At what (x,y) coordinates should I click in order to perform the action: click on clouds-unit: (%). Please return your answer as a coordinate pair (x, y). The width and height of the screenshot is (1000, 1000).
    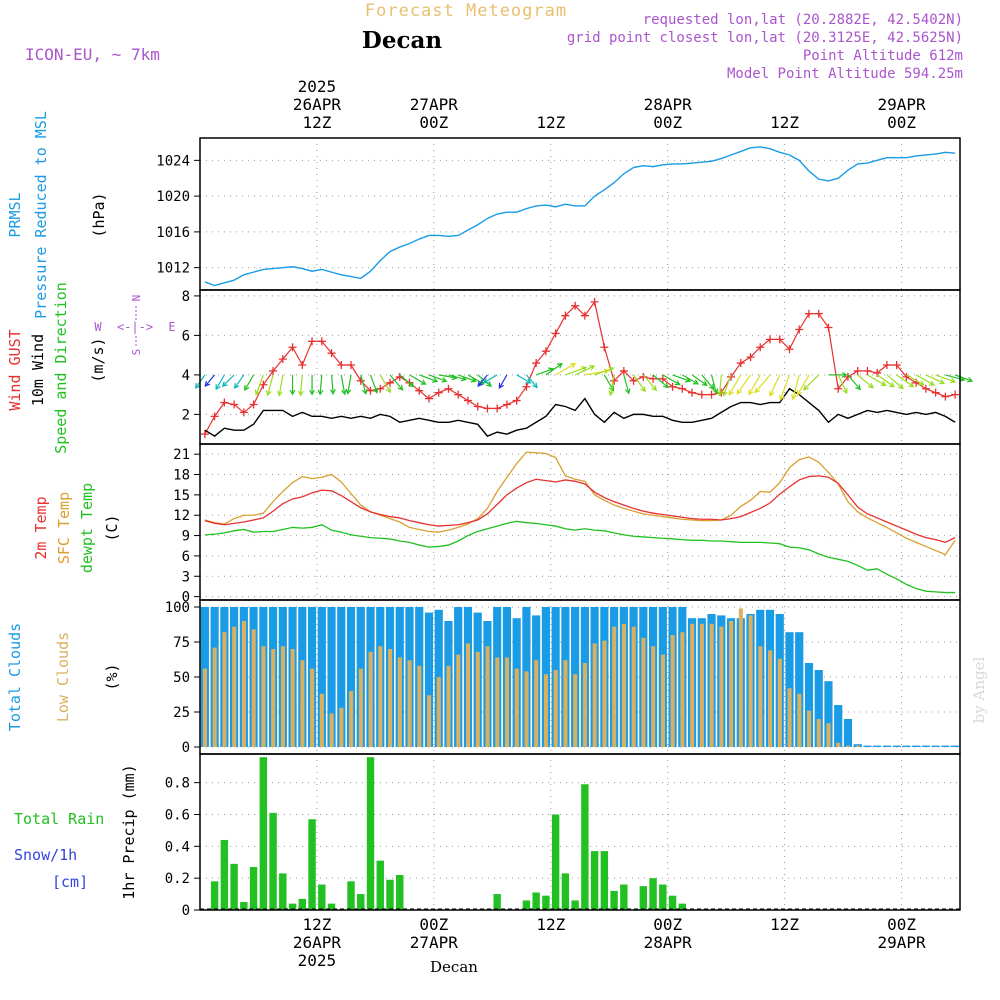
    Looking at the image, I should click on (112, 676).